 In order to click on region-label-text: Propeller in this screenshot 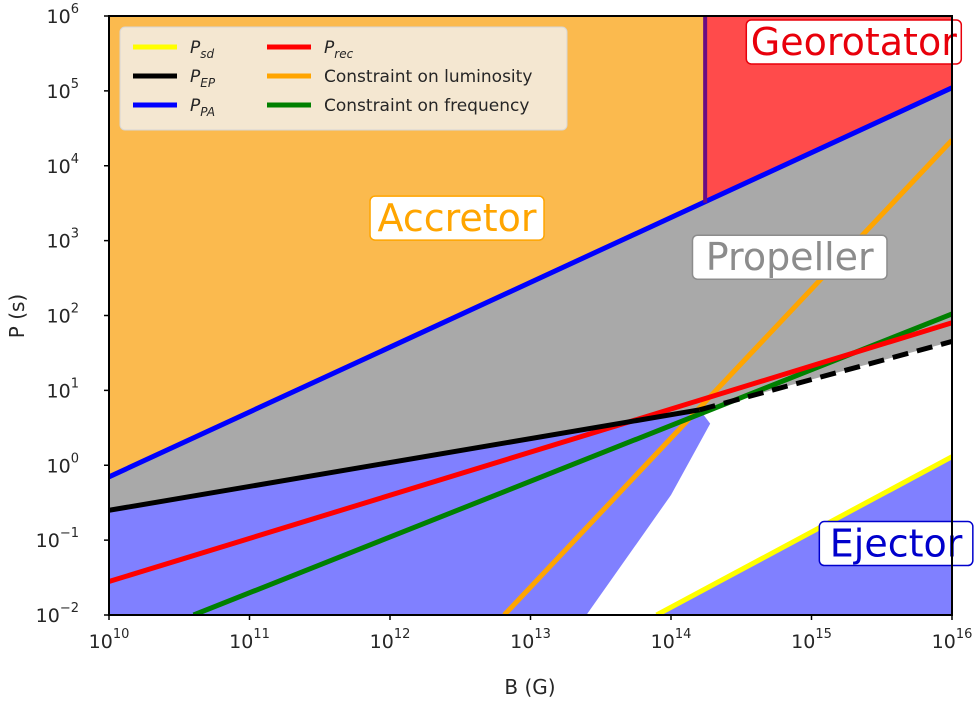, I will do `click(790, 257)`.